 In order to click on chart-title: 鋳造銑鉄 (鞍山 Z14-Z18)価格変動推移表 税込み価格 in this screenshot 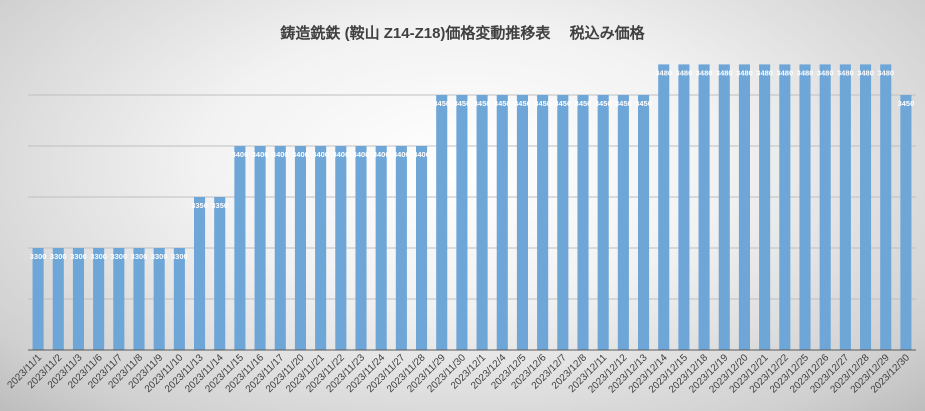, I will do `click(462, 33)`.